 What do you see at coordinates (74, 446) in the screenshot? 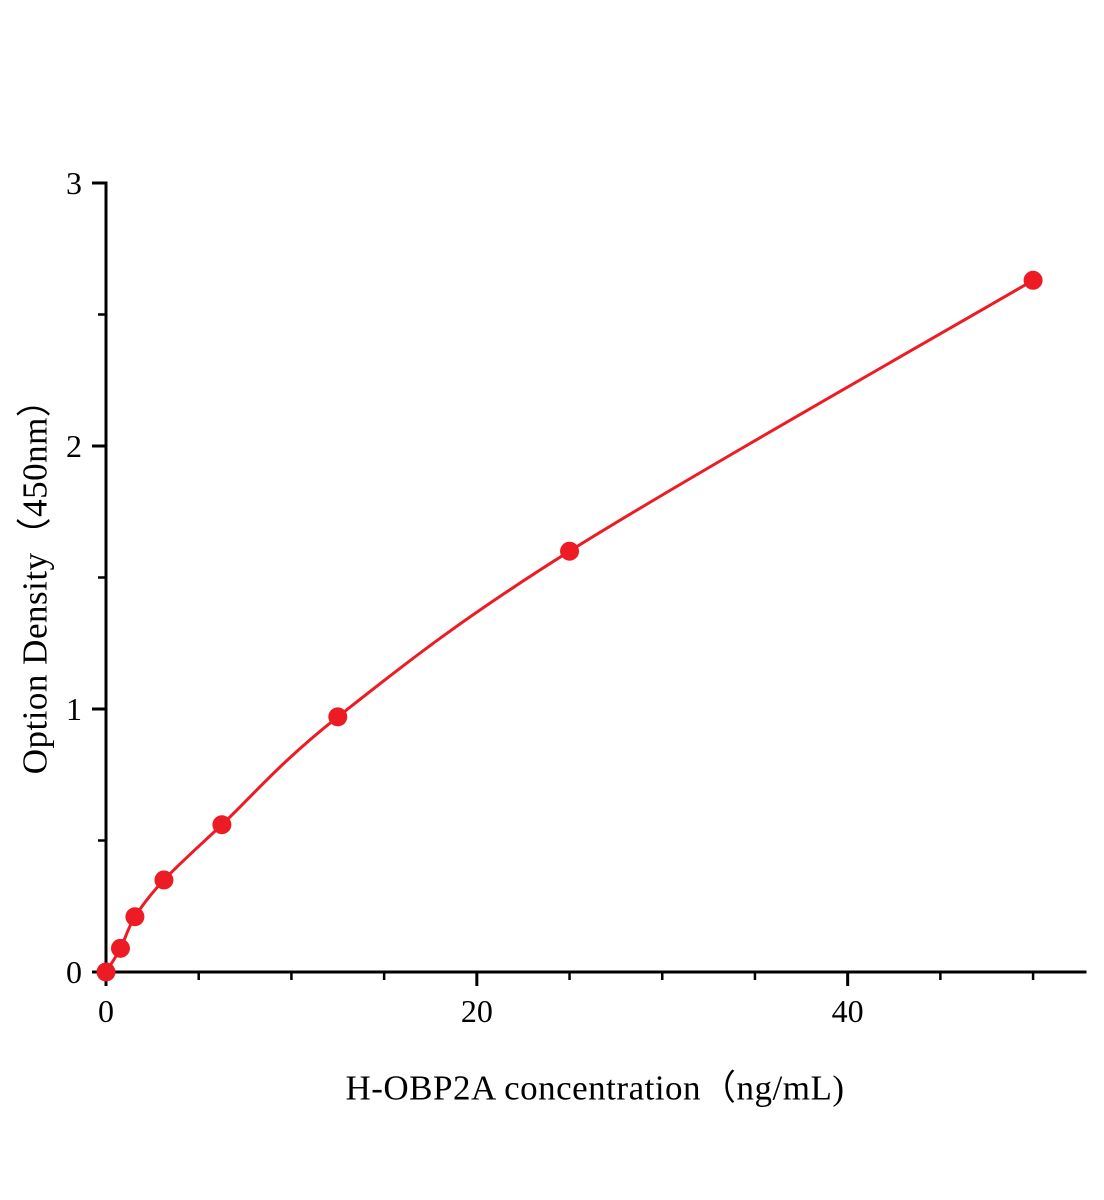
I see `y-tick-label: 2` at bounding box center [74, 446].